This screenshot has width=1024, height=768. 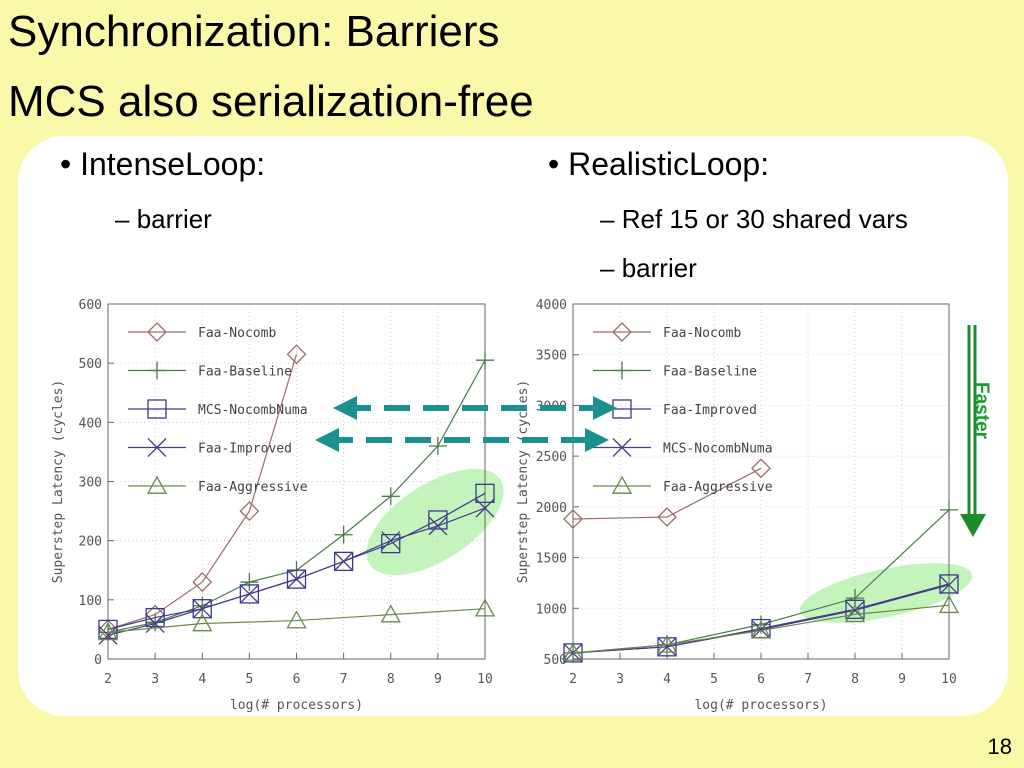 What do you see at coordinates (622, 370) in the screenshot?
I see `legend-marker-plus` at bounding box center [622, 370].